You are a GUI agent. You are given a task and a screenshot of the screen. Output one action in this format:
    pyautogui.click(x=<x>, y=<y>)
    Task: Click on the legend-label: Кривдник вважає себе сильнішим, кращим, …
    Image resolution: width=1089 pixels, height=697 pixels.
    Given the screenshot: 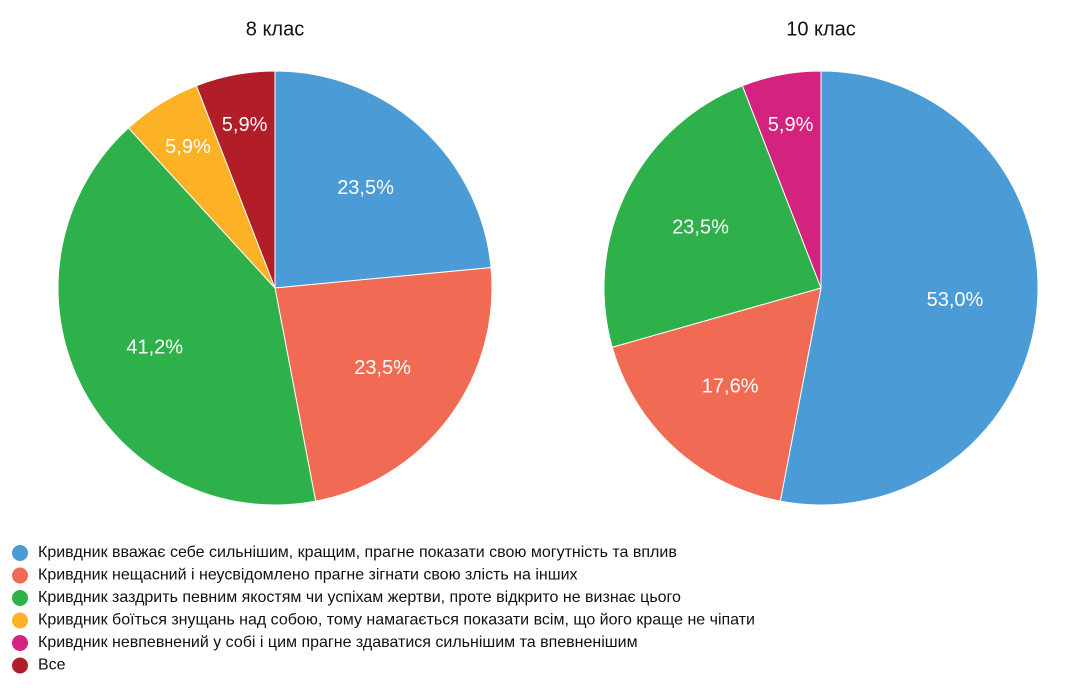 What is the action you would take?
    pyautogui.click(x=357, y=552)
    